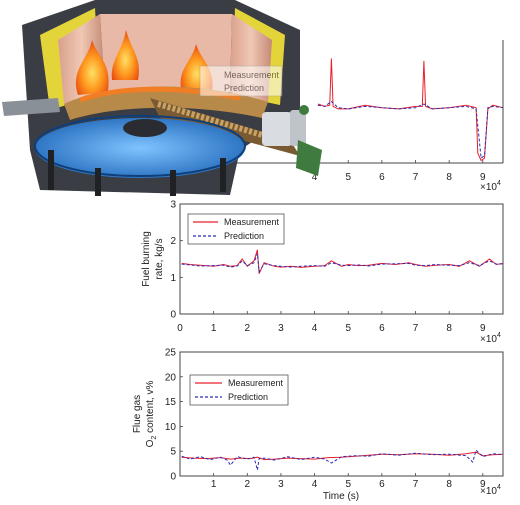 Image resolution: width=520 pixels, height=505 pixels. Describe the element at coordinates (137, 414) in the screenshot. I see `bottom-y-axis-label-line1: Flue gas` at that location.